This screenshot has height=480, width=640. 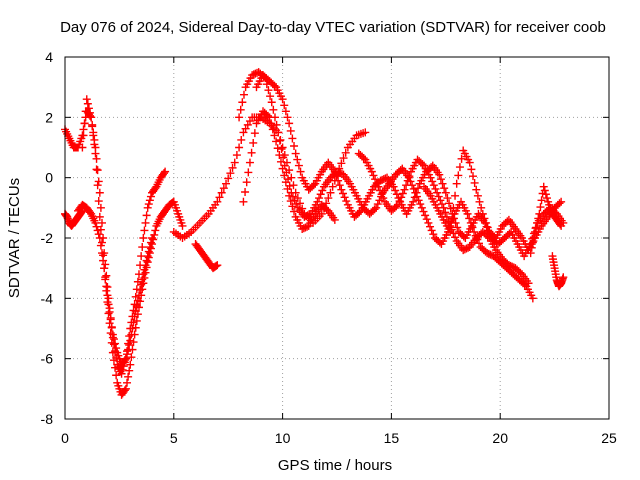 What do you see at coordinates (392, 438) in the screenshot?
I see `x-tick-label: 15` at bounding box center [392, 438].